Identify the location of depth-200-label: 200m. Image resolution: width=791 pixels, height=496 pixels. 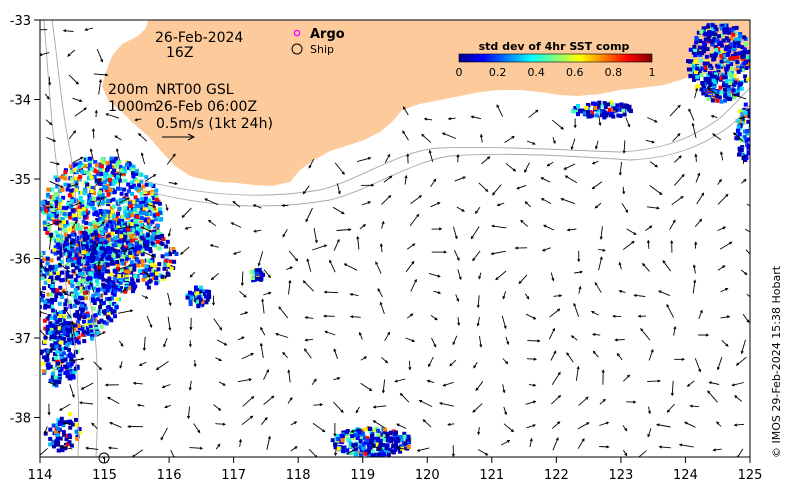
(128, 90).